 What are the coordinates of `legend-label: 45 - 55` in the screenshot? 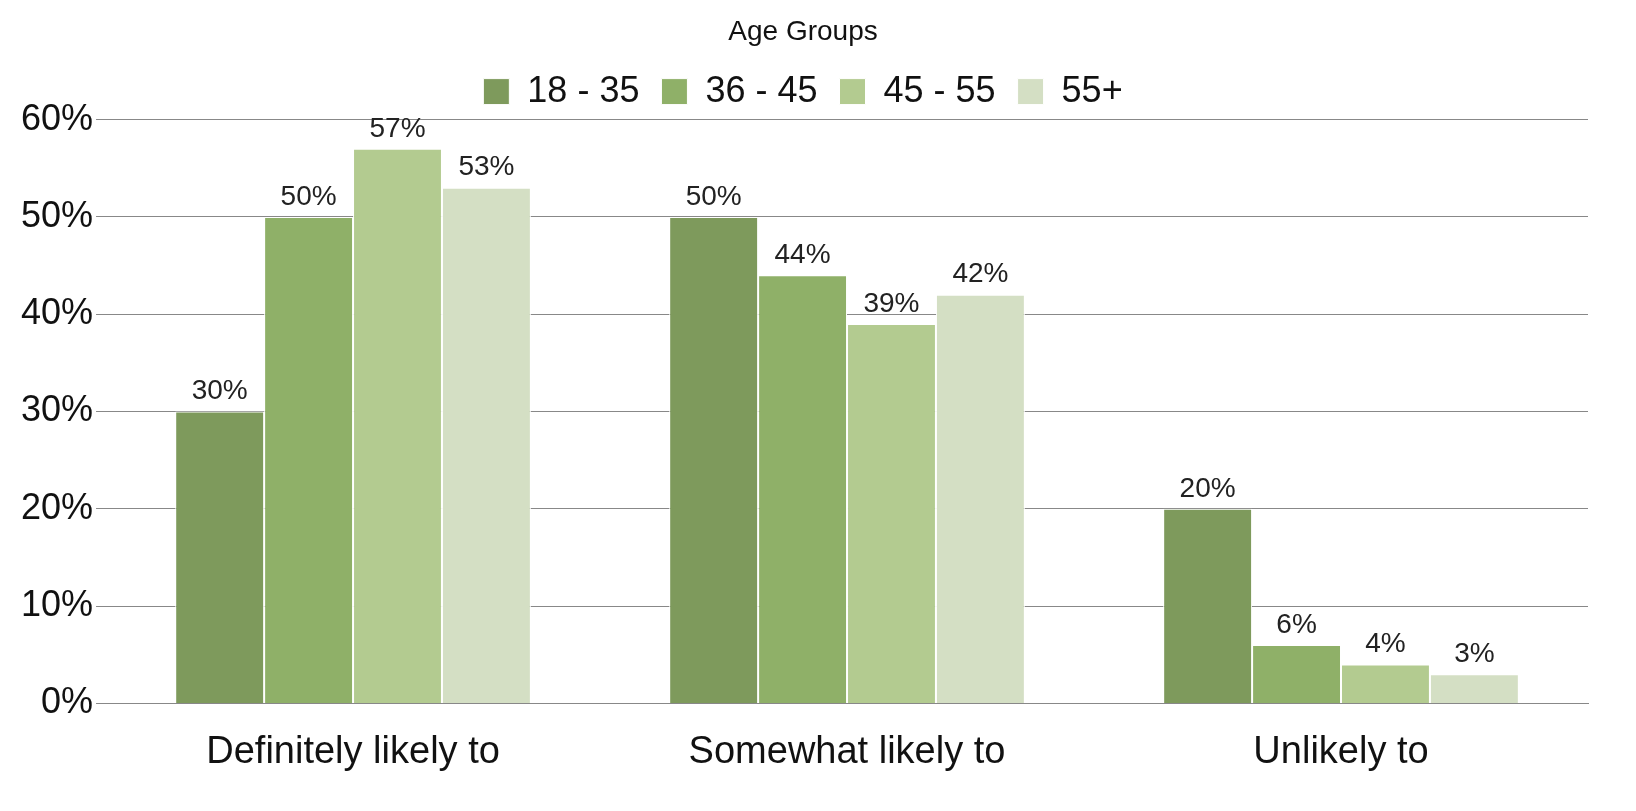 It's located at (939, 89).